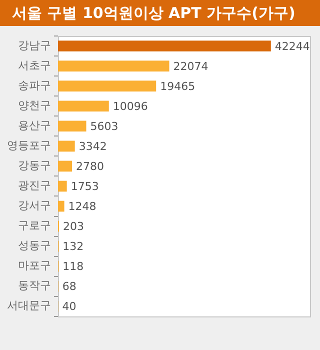 The image size is (320, 350). What do you see at coordinates (90, 167) in the screenshot?
I see `data-label: 2780` at bounding box center [90, 167].